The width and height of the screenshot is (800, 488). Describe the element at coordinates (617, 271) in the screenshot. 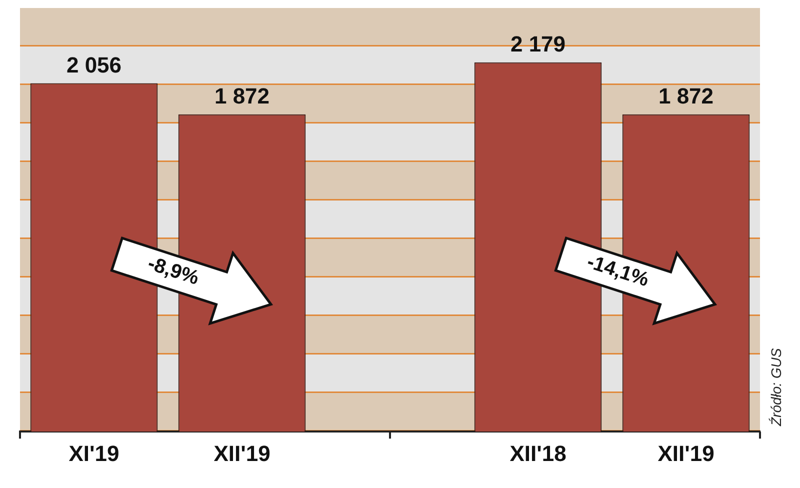

I see `annotation: -14,1%` at that location.